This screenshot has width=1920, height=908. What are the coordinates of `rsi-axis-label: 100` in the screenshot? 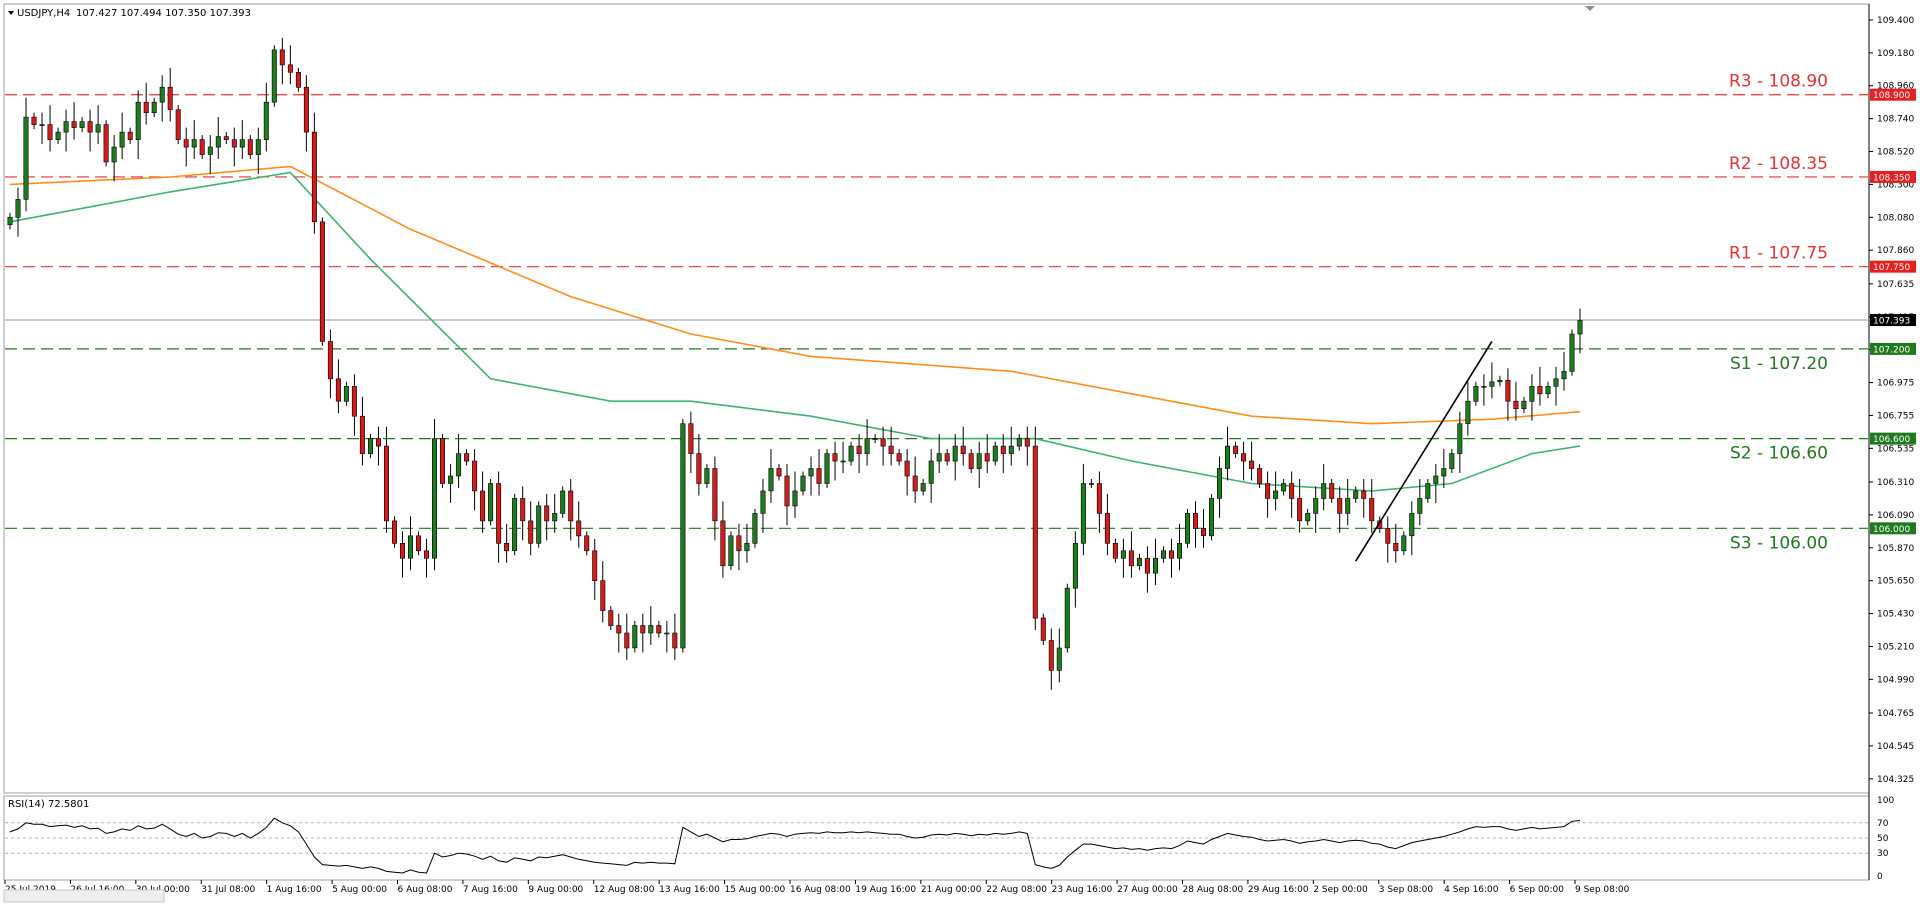 It's located at (1885, 801).